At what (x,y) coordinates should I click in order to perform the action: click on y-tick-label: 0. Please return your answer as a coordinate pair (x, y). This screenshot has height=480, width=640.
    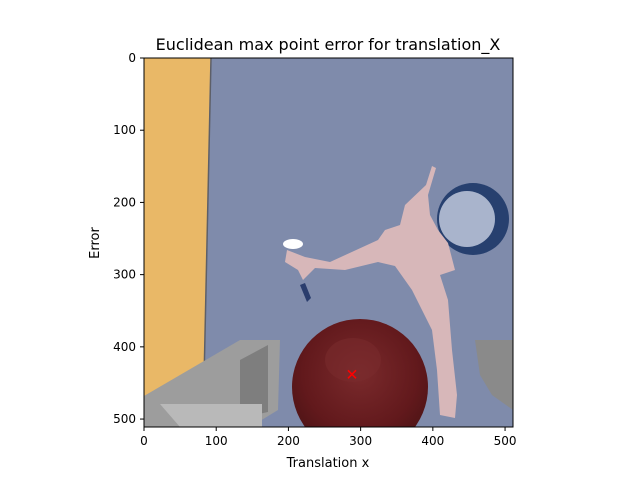
    Looking at the image, I should click on (132, 58).